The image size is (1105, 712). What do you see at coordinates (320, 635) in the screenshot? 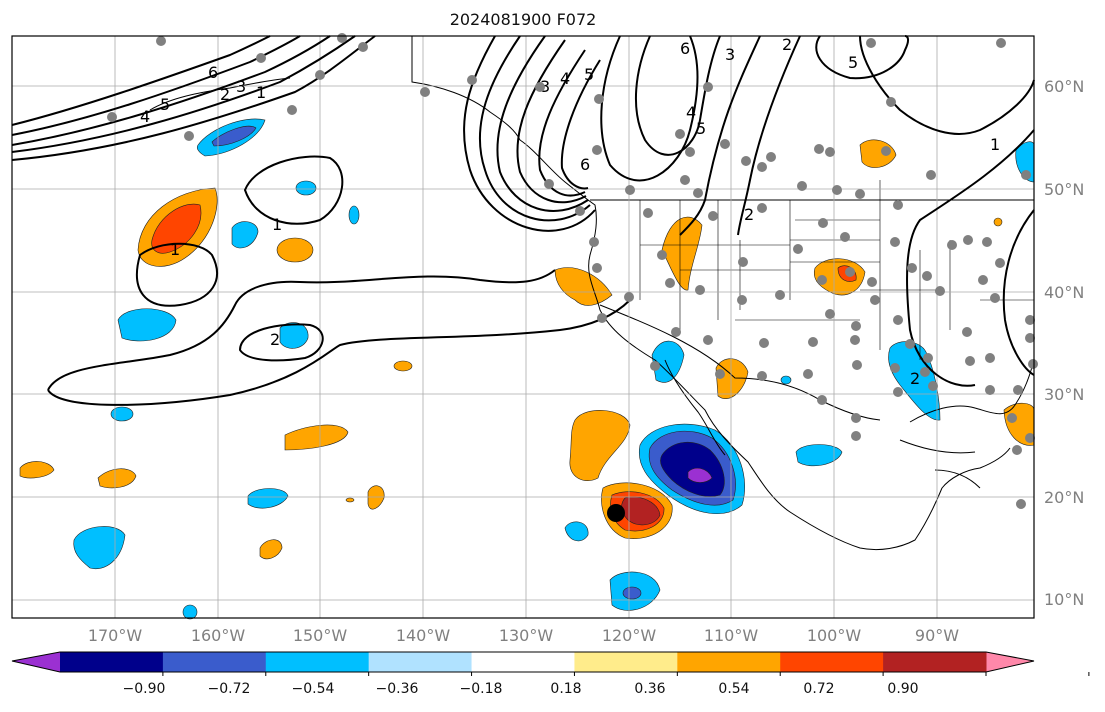
I see `lon-label: 150°W` at bounding box center [320, 635].